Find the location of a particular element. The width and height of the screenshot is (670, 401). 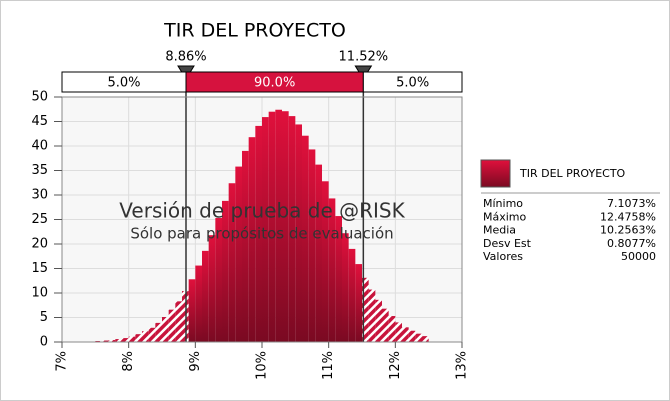

y-tick-label: 40 is located at coordinates (39, 146).